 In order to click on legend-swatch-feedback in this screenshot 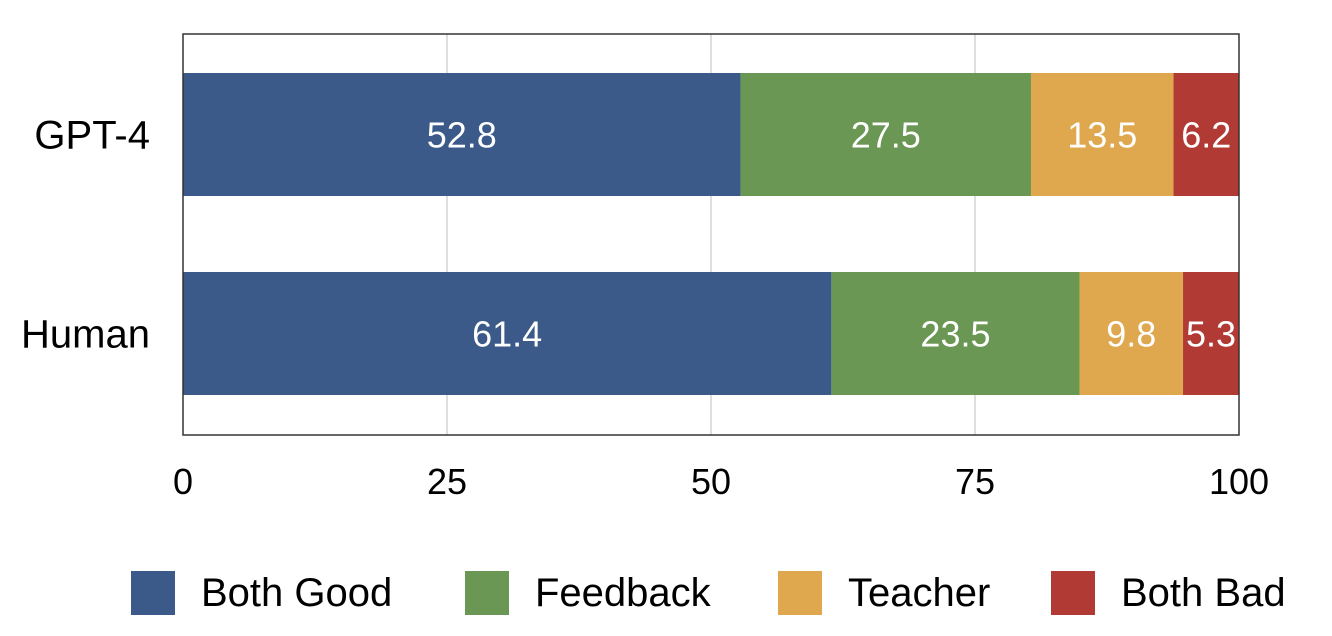, I will do `click(487, 593)`.